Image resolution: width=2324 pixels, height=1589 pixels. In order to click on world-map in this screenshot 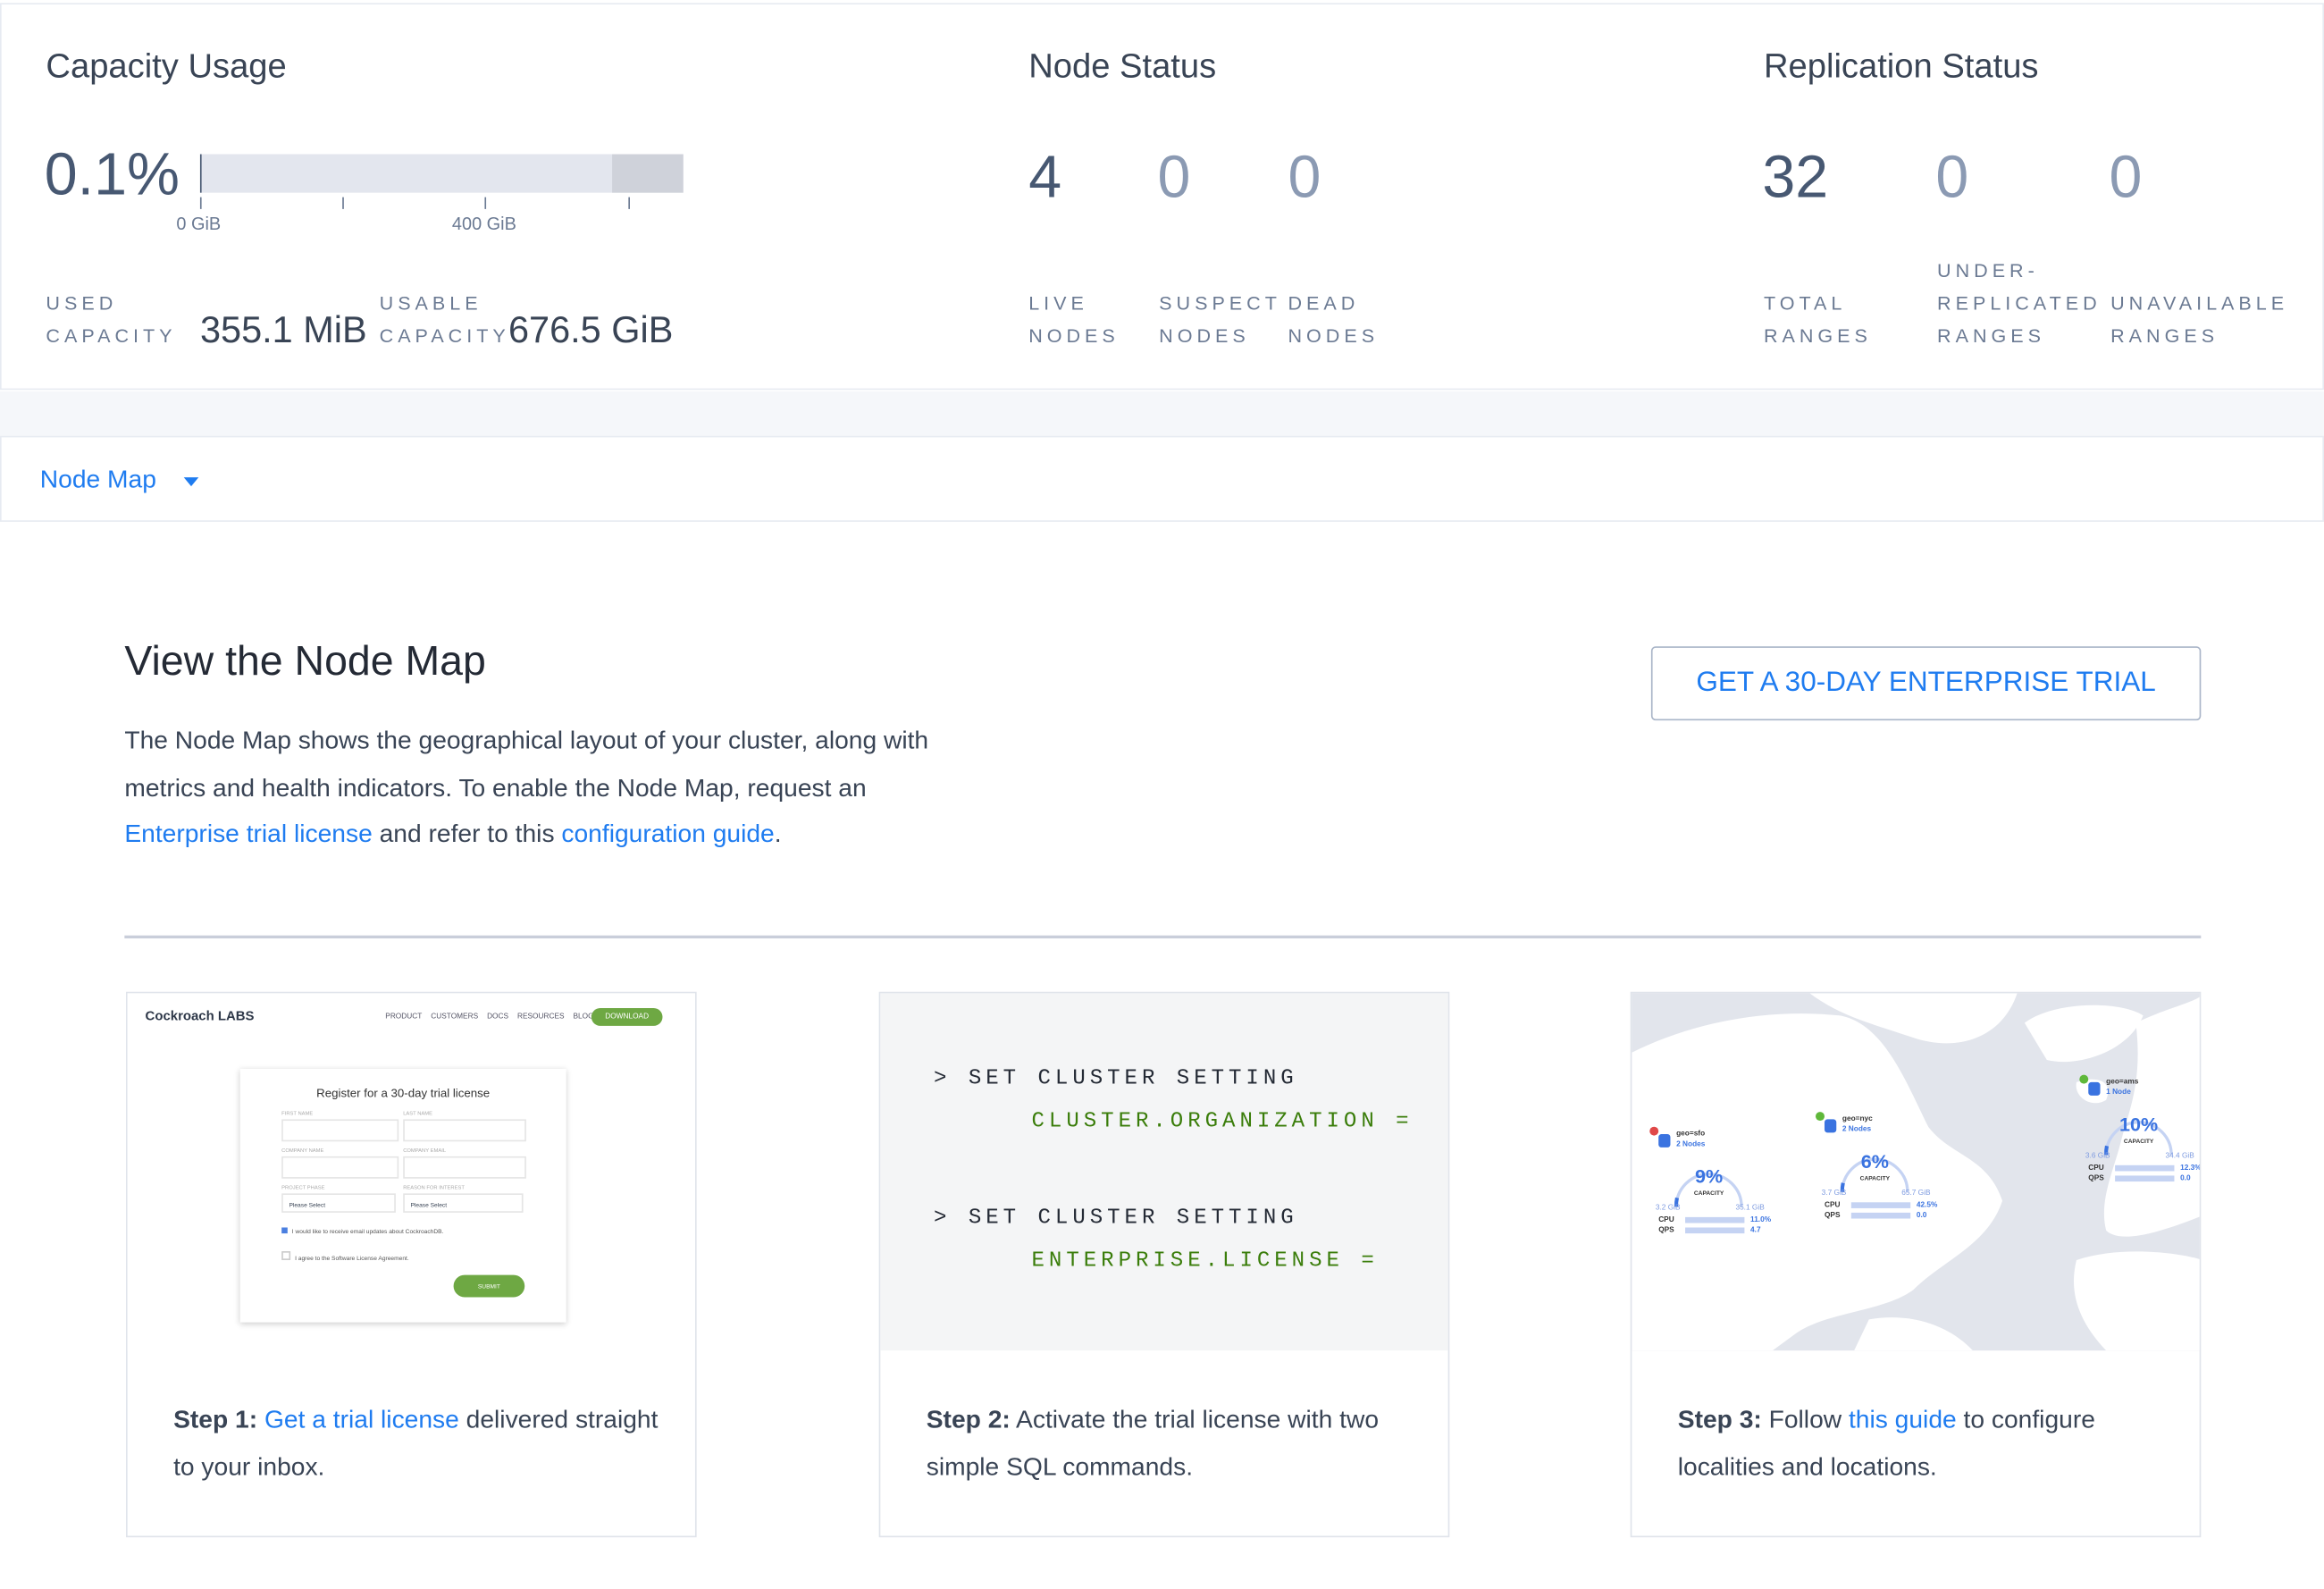, I will do `click(1916, 1172)`.